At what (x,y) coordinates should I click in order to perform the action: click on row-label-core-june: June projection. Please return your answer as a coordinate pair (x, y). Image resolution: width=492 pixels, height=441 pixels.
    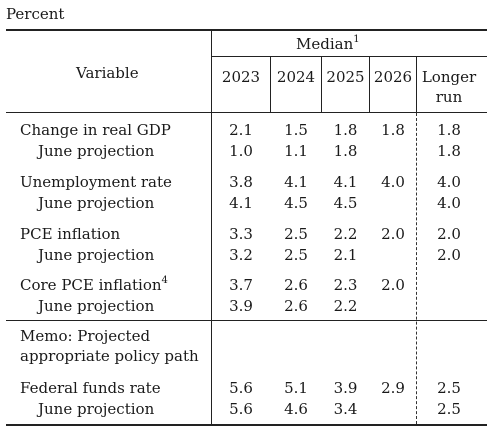
    Looking at the image, I should click on (96, 306).